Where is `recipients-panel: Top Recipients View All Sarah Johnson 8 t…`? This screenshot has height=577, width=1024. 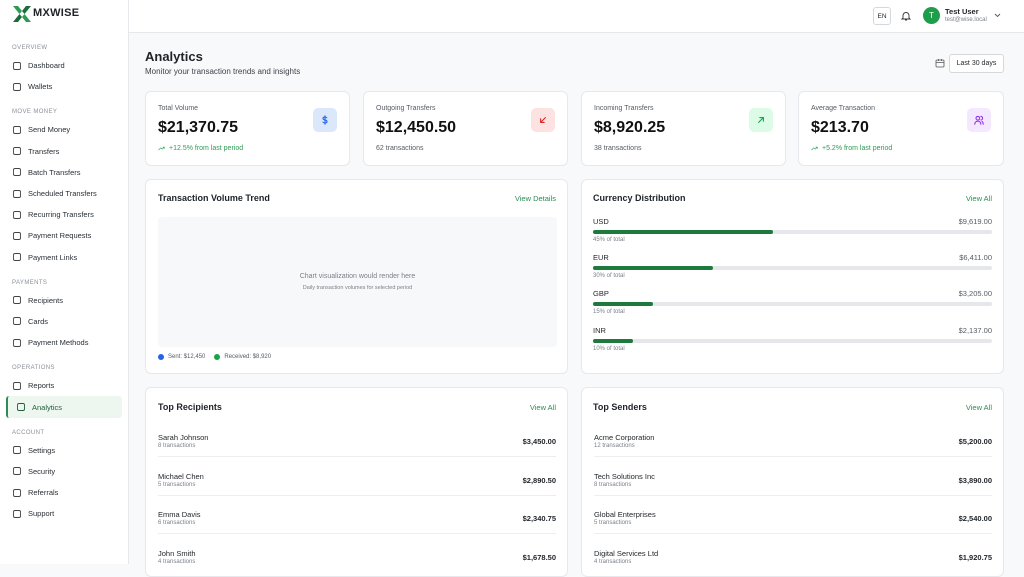
recipients-panel: Top Recipients View All Sarah Johnson 8 t… is located at coordinates (356, 482).